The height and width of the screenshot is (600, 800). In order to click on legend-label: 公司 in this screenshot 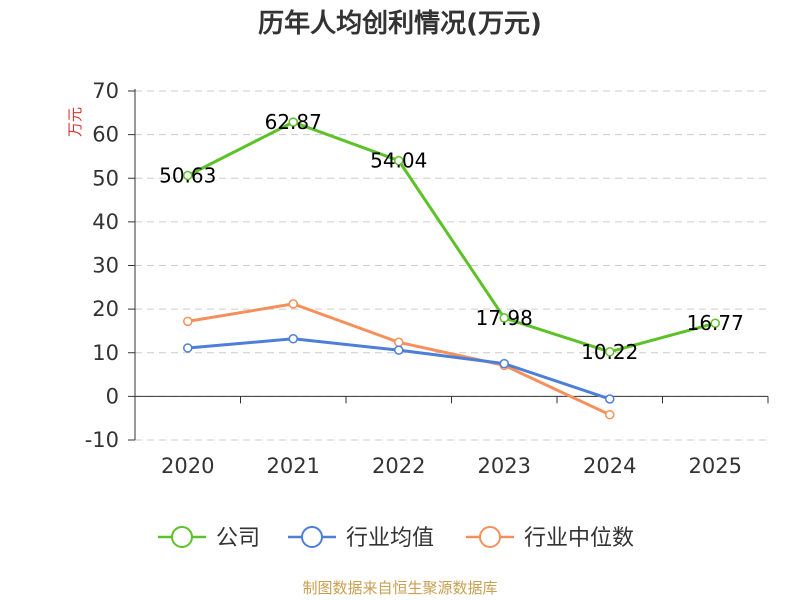, I will do `click(238, 538)`.